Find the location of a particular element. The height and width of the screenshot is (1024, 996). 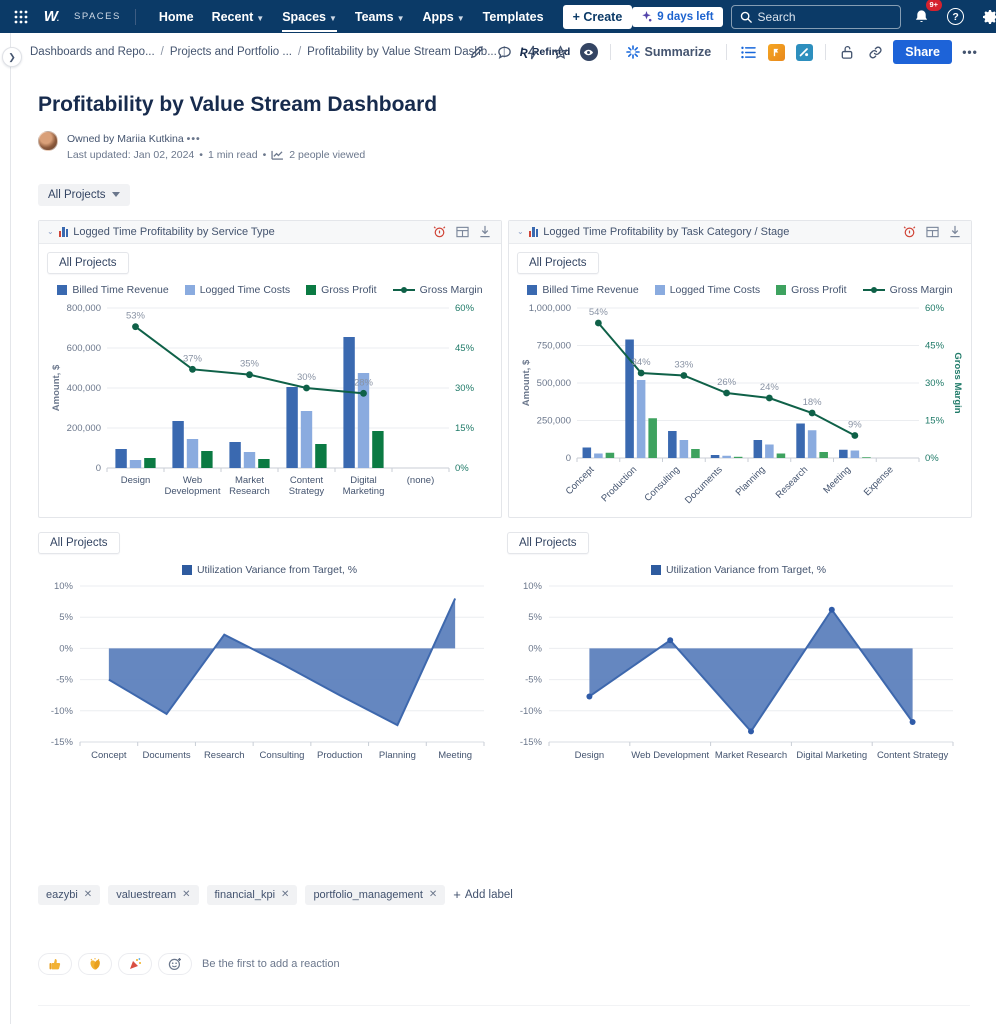

copy-link-button is located at coordinates (875, 52).